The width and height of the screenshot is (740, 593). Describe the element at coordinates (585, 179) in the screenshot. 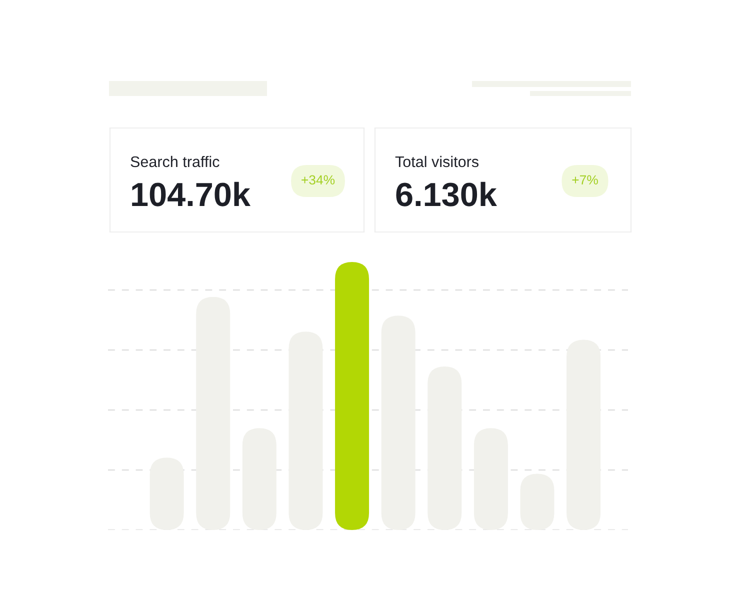

I see `text: +7%` at that location.